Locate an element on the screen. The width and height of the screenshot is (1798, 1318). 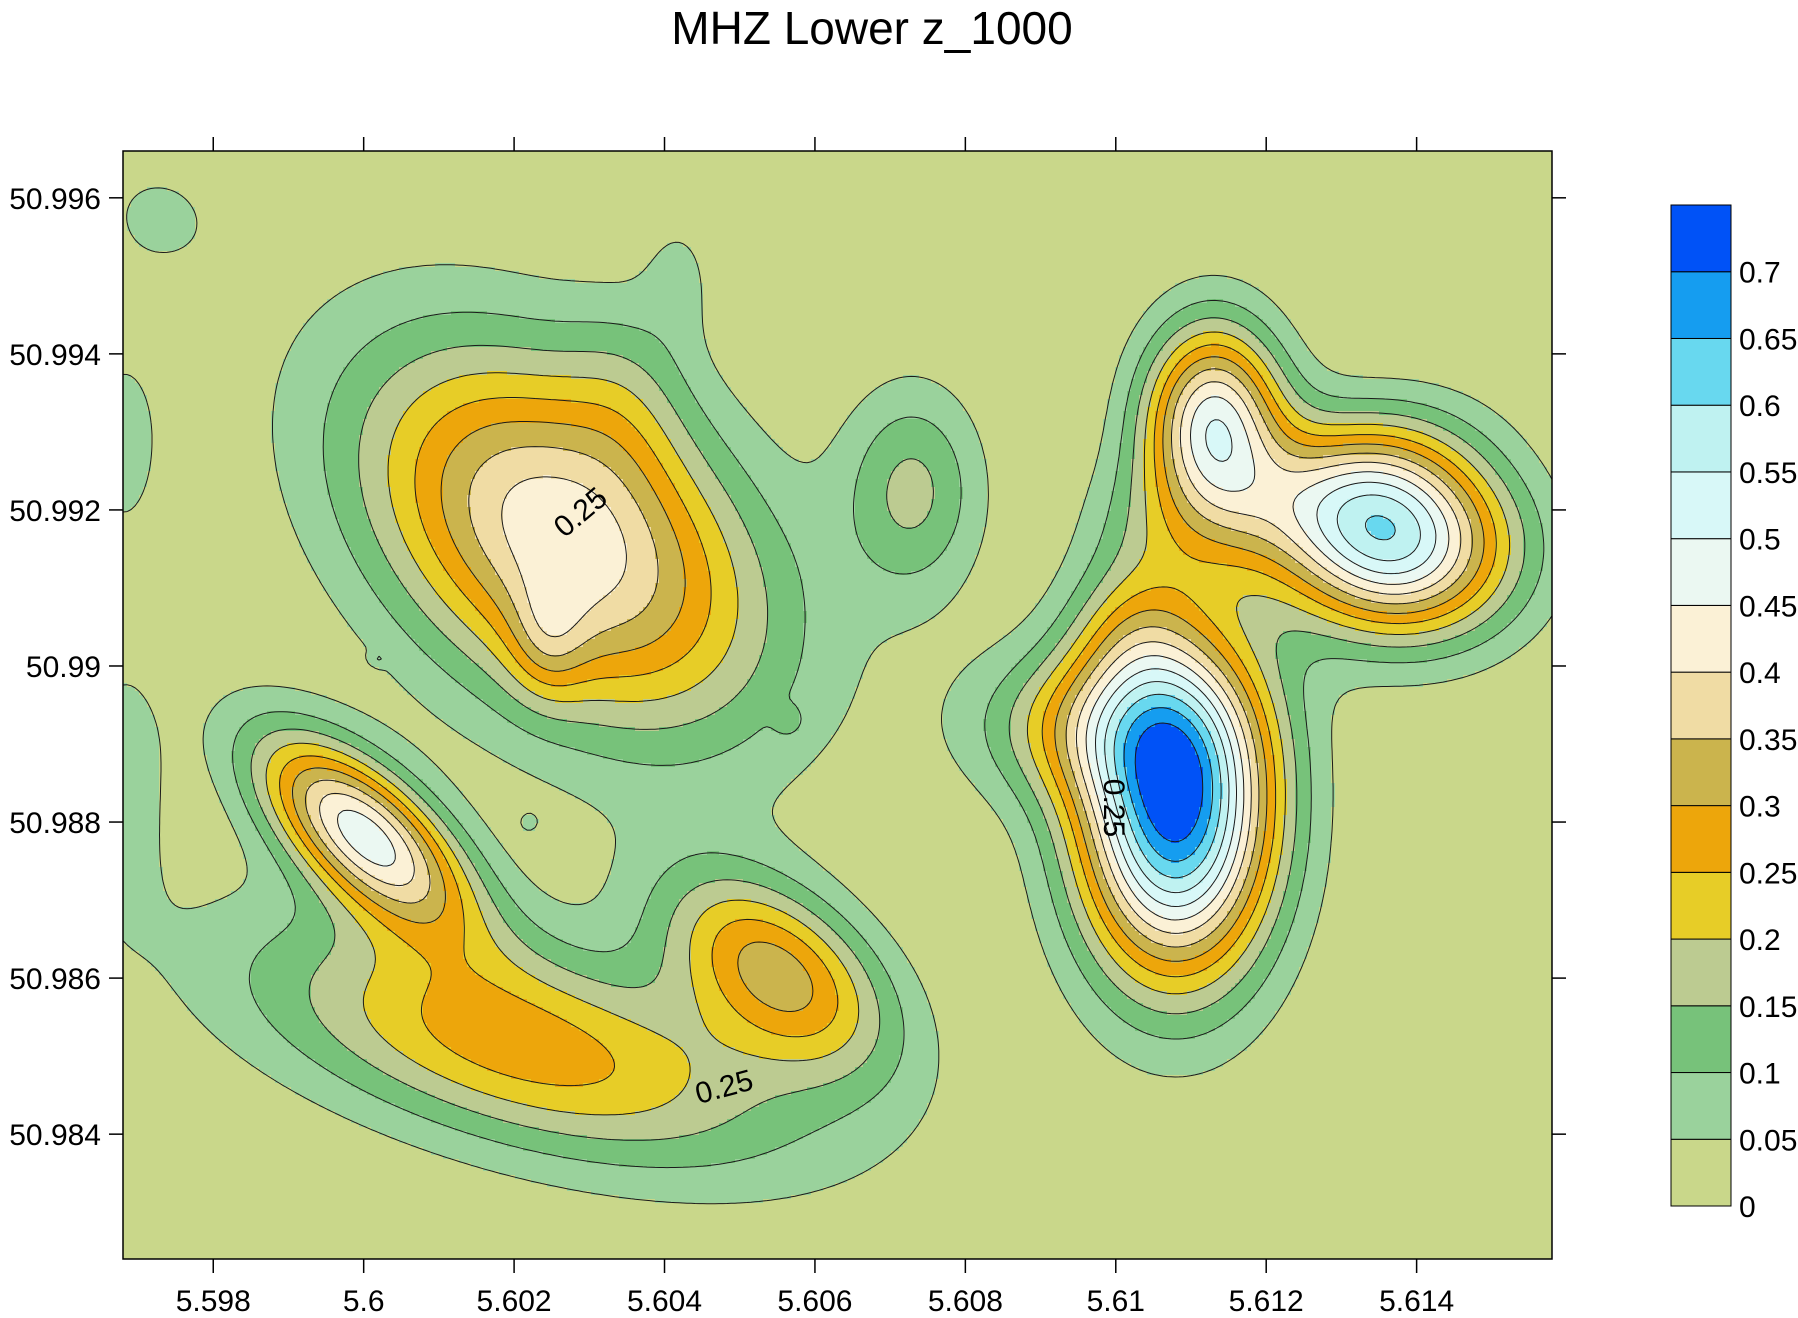
chart-title: MHZ Lower z_1000 is located at coordinates (871, 28).